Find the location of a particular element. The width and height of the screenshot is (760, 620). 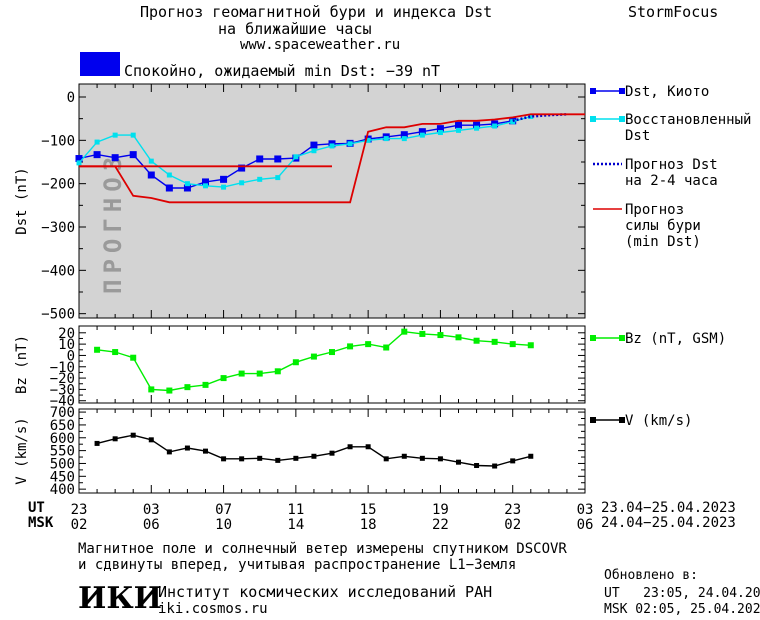

y-tick-label: 0 is located at coordinates (71, 356).